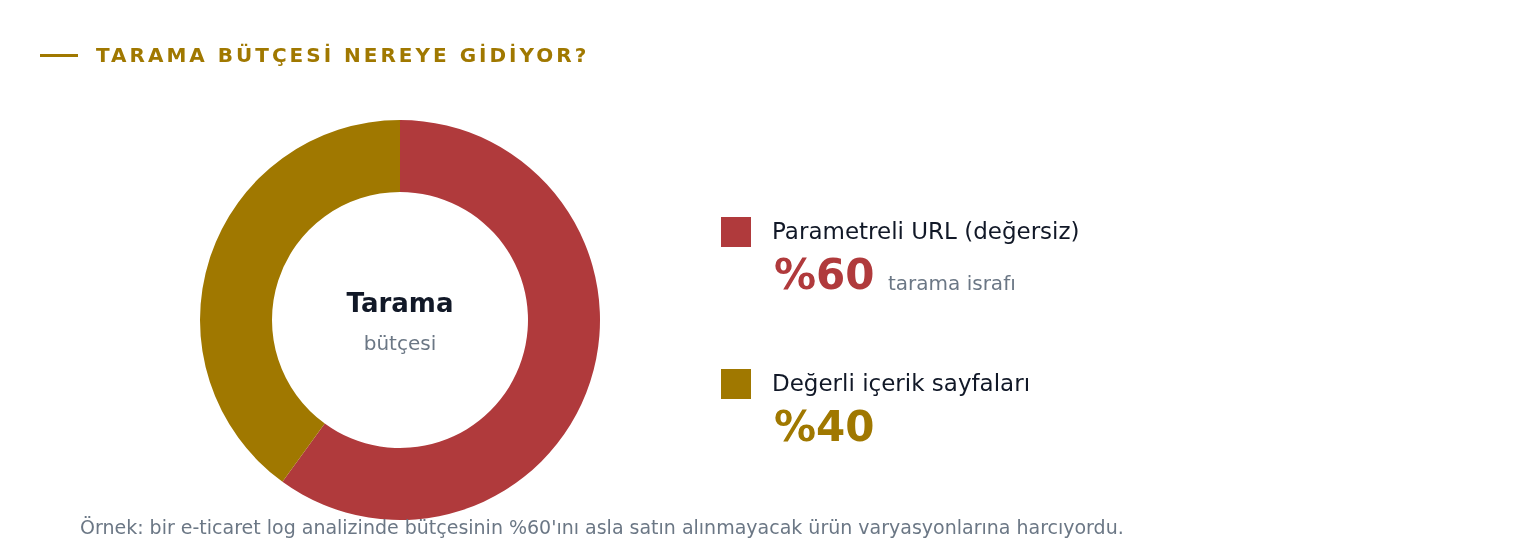  What do you see at coordinates (824, 274) in the screenshot?
I see `data-label: %60` at bounding box center [824, 274].